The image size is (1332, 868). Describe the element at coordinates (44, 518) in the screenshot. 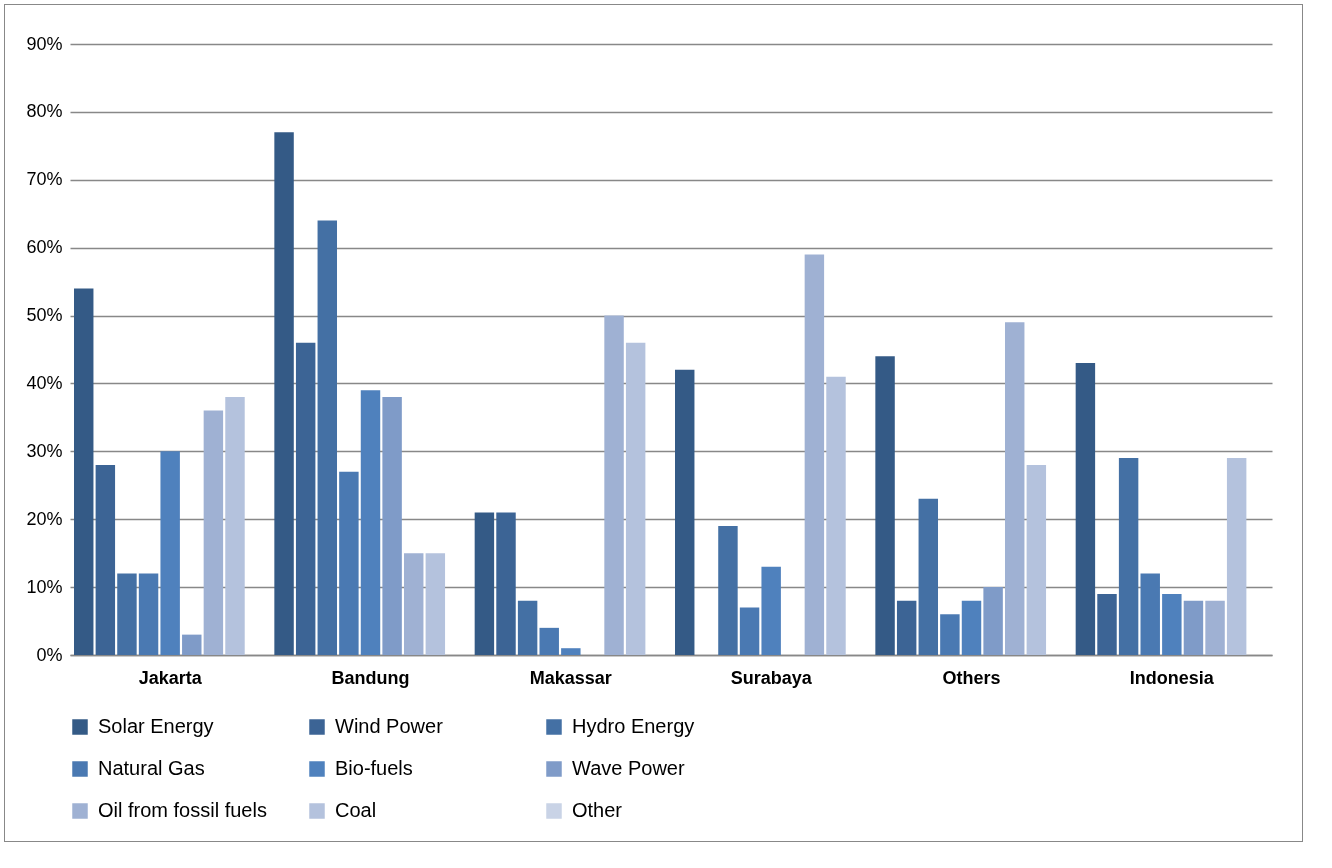

I see `y-tick-label: 20%` at that location.